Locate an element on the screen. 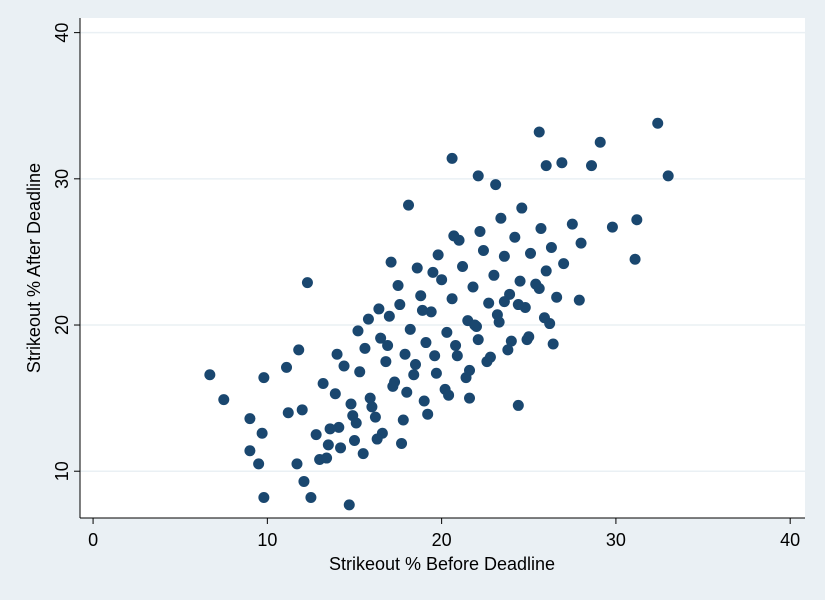 The width and height of the screenshot is (825, 600). x-tick-label: 40 is located at coordinates (790, 540).